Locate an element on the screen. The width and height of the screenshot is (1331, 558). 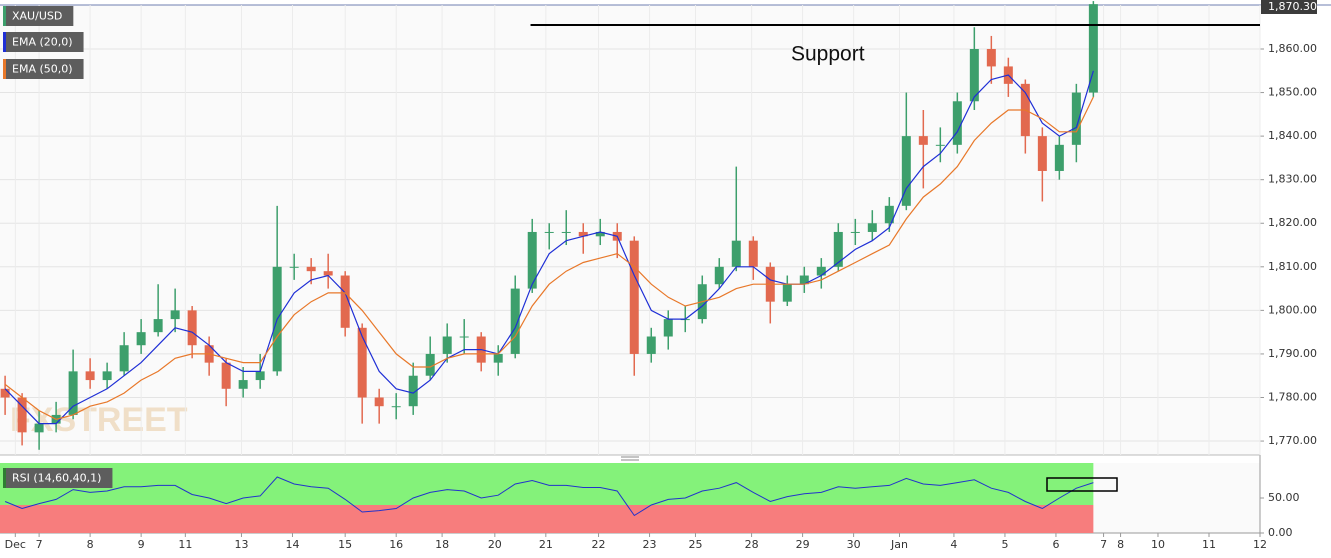
x-tick-label: 18 is located at coordinates (442, 544).